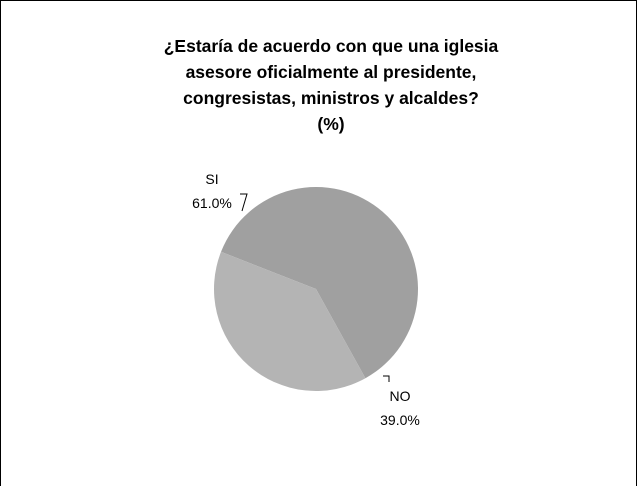 The width and height of the screenshot is (637, 487). I want to click on slice-label-no-name: NO, so click(400, 396).